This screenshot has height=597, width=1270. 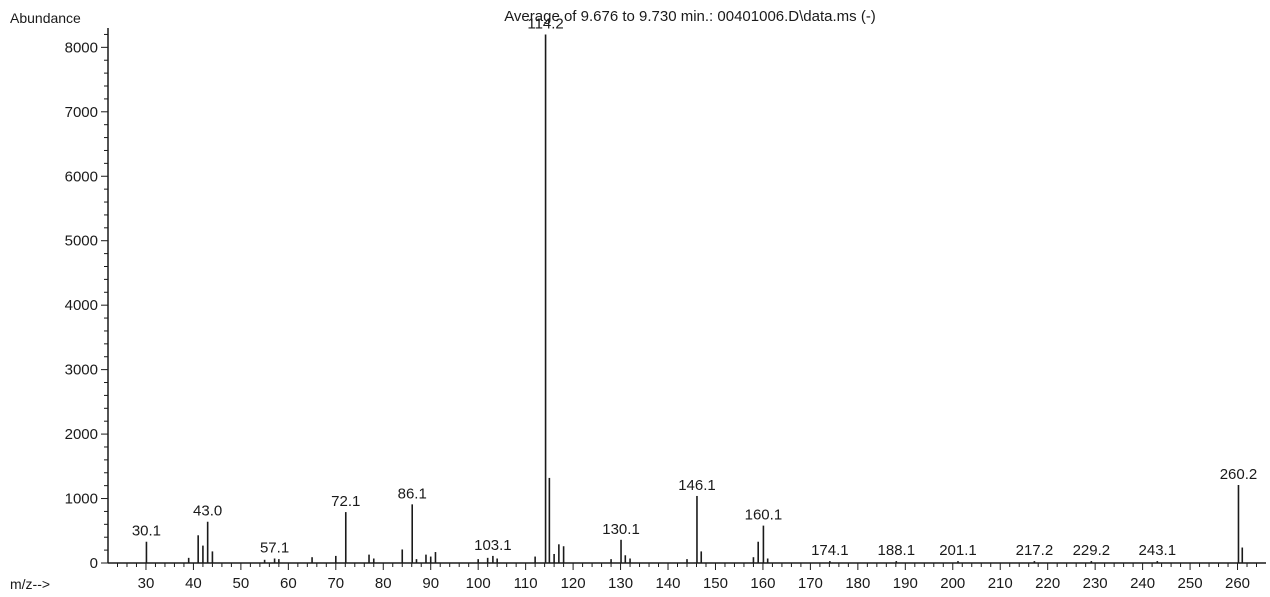 What do you see at coordinates (478, 583) in the screenshot?
I see `x-tick-label: 100` at bounding box center [478, 583].